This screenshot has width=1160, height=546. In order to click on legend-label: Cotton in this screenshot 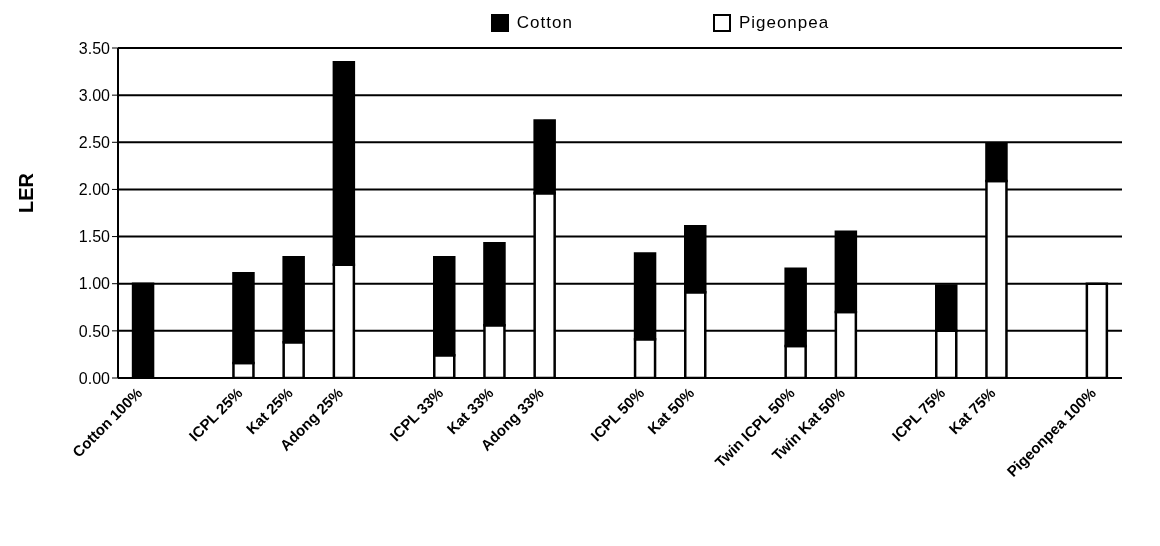, I will do `click(544, 23)`.